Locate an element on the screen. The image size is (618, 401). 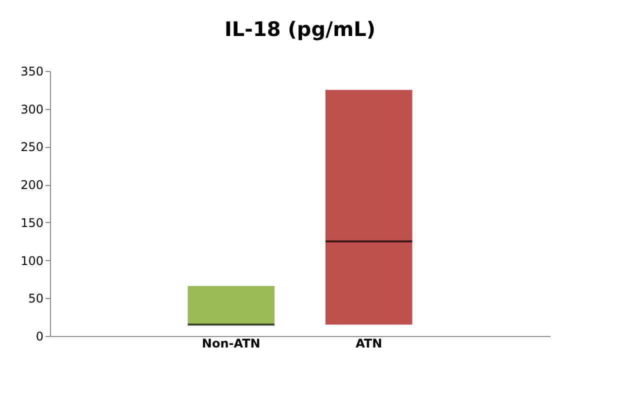
y-tick-label: 0 is located at coordinates (40, 337).